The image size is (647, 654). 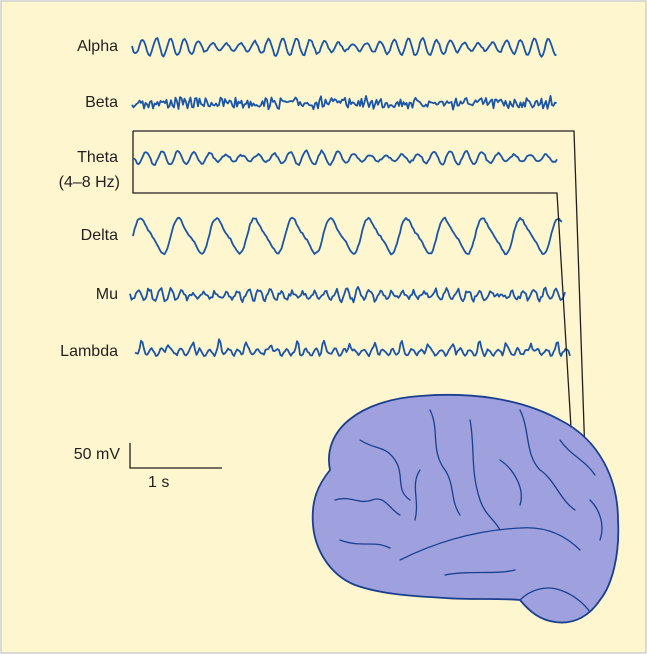 I want to click on scale-voltage: 50 mV, so click(x=97, y=454).